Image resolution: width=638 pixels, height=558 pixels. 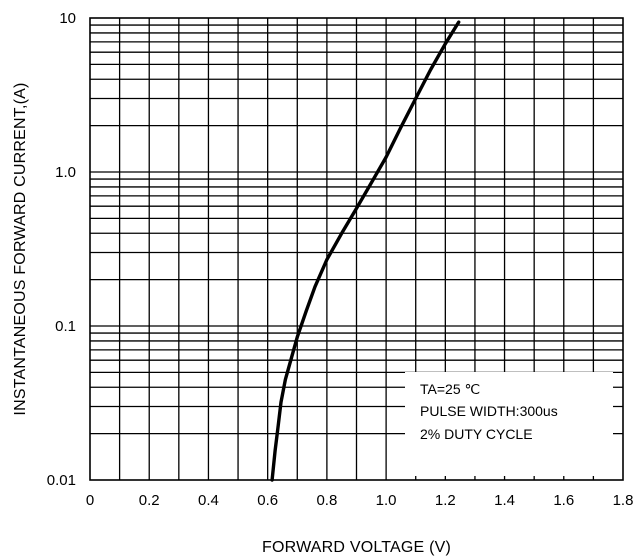 I want to click on x-tick-label: 1.0, so click(x=386, y=500).